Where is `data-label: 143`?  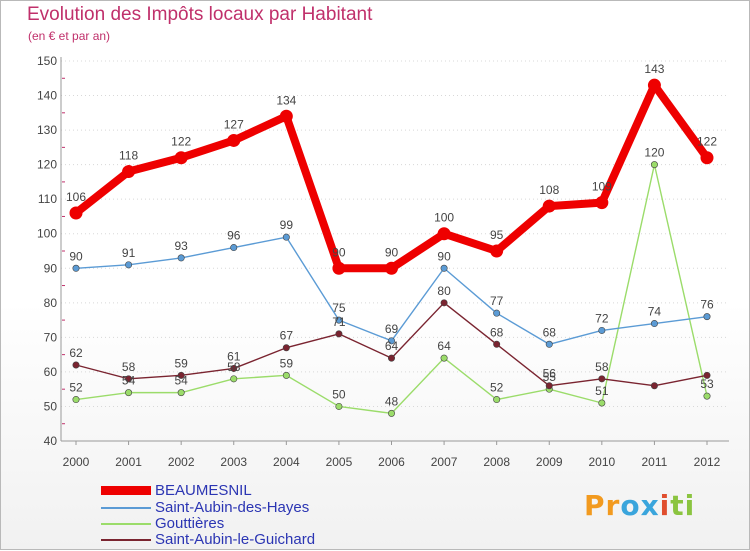 data-label: 143 is located at coordinates (654, 69).